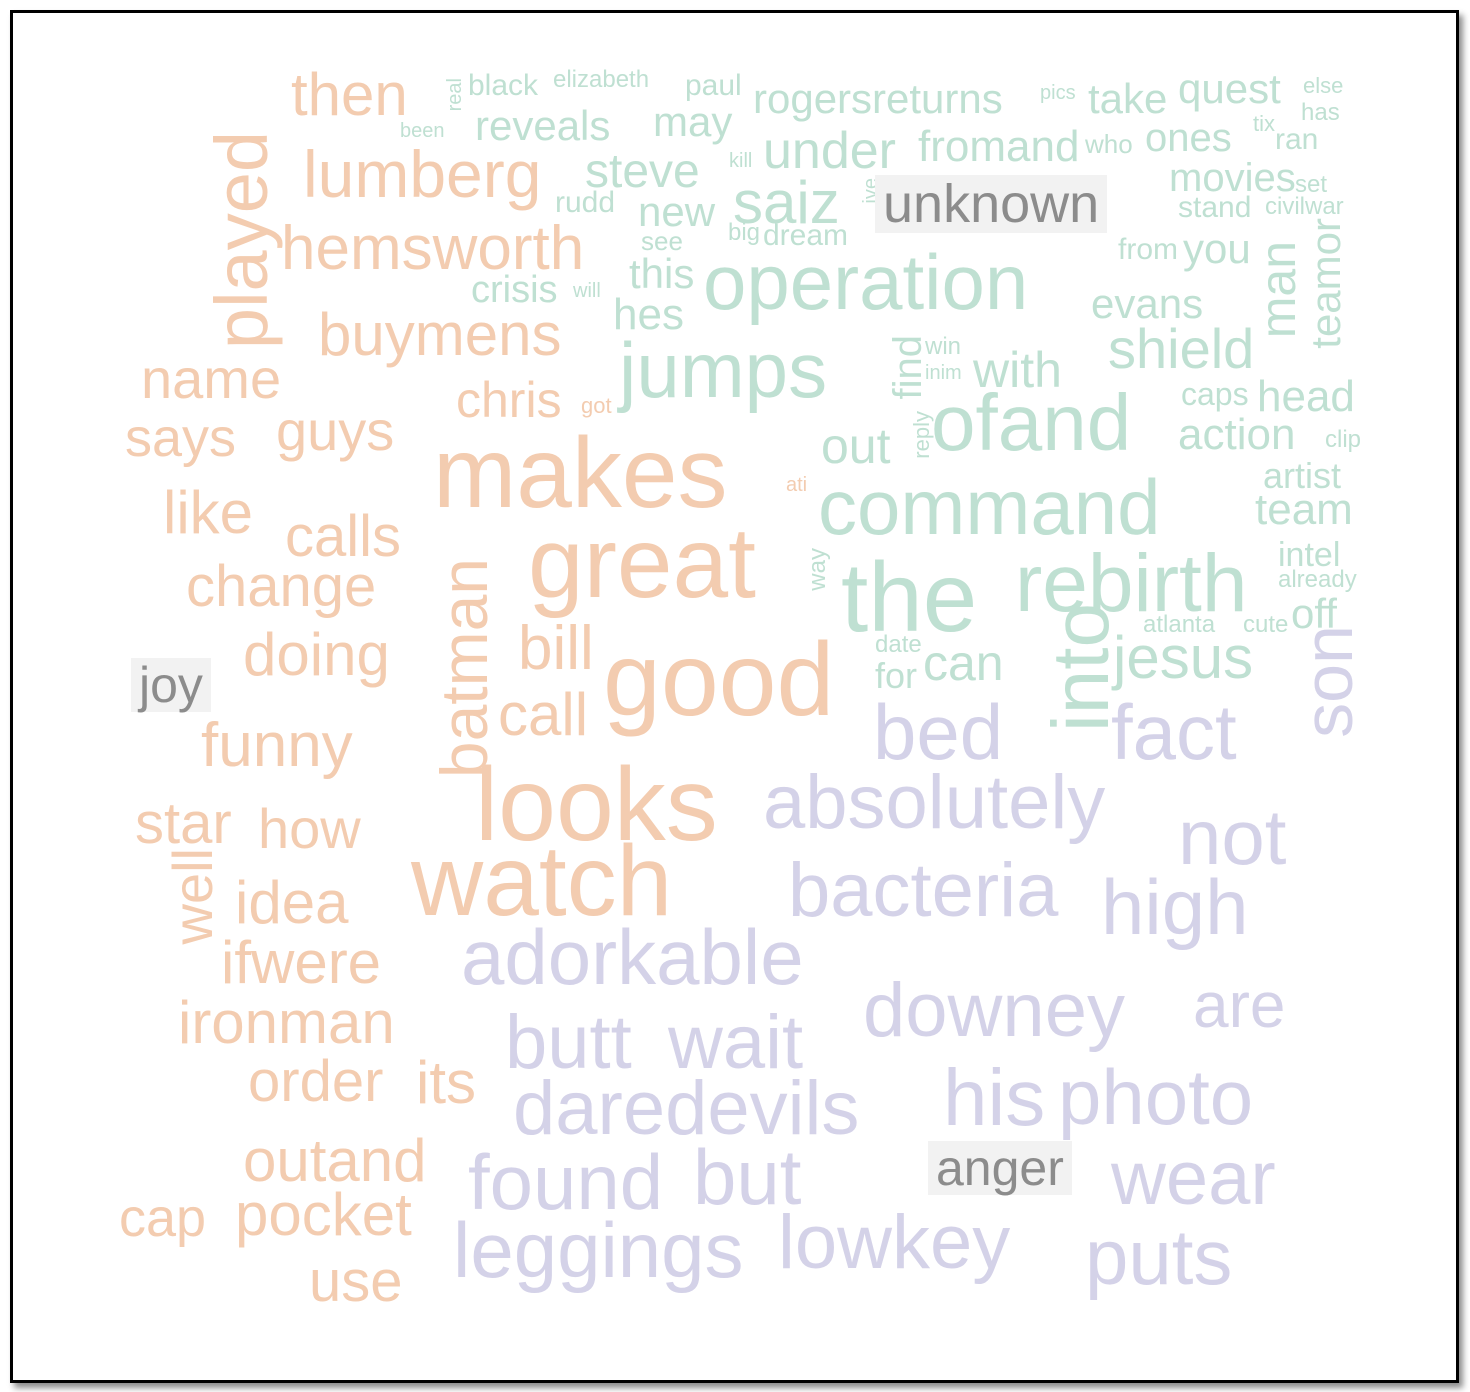 The image size is (1470, 1392). What do you see at coordinates (542, 881) in the screenshot?
I see `word-watch: watch` at bounding box center [542, 881].